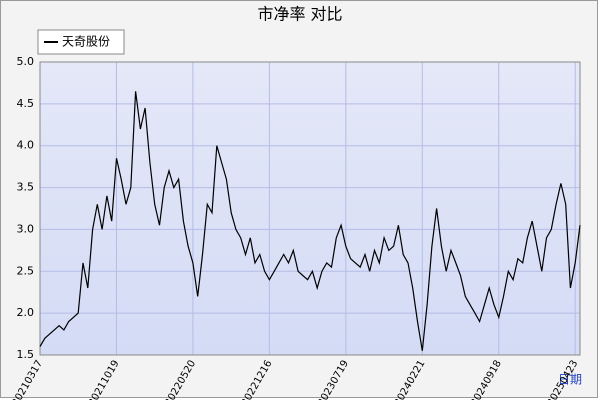 This screenshot has width=600, height=404. Describe the element at coordinates (26, 145) in the screenshot. I see `y-tick-label: 4.0` at that location.